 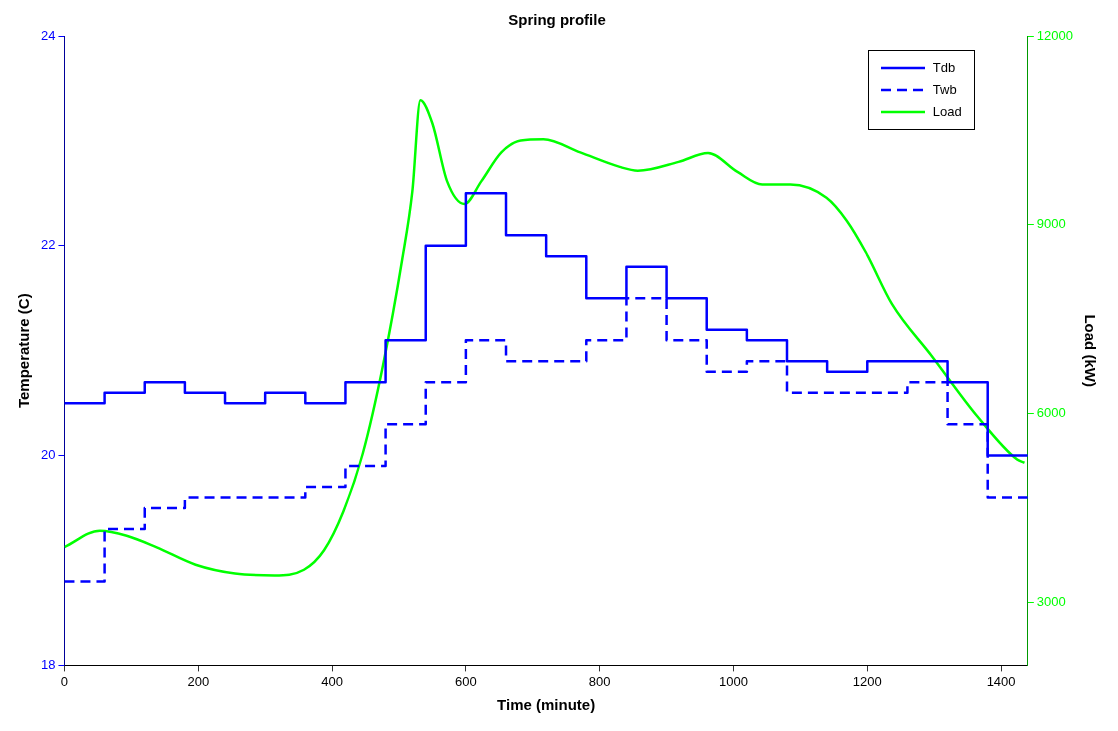 I want to click on y-tick-label: 18, so click(x=48, y=664).